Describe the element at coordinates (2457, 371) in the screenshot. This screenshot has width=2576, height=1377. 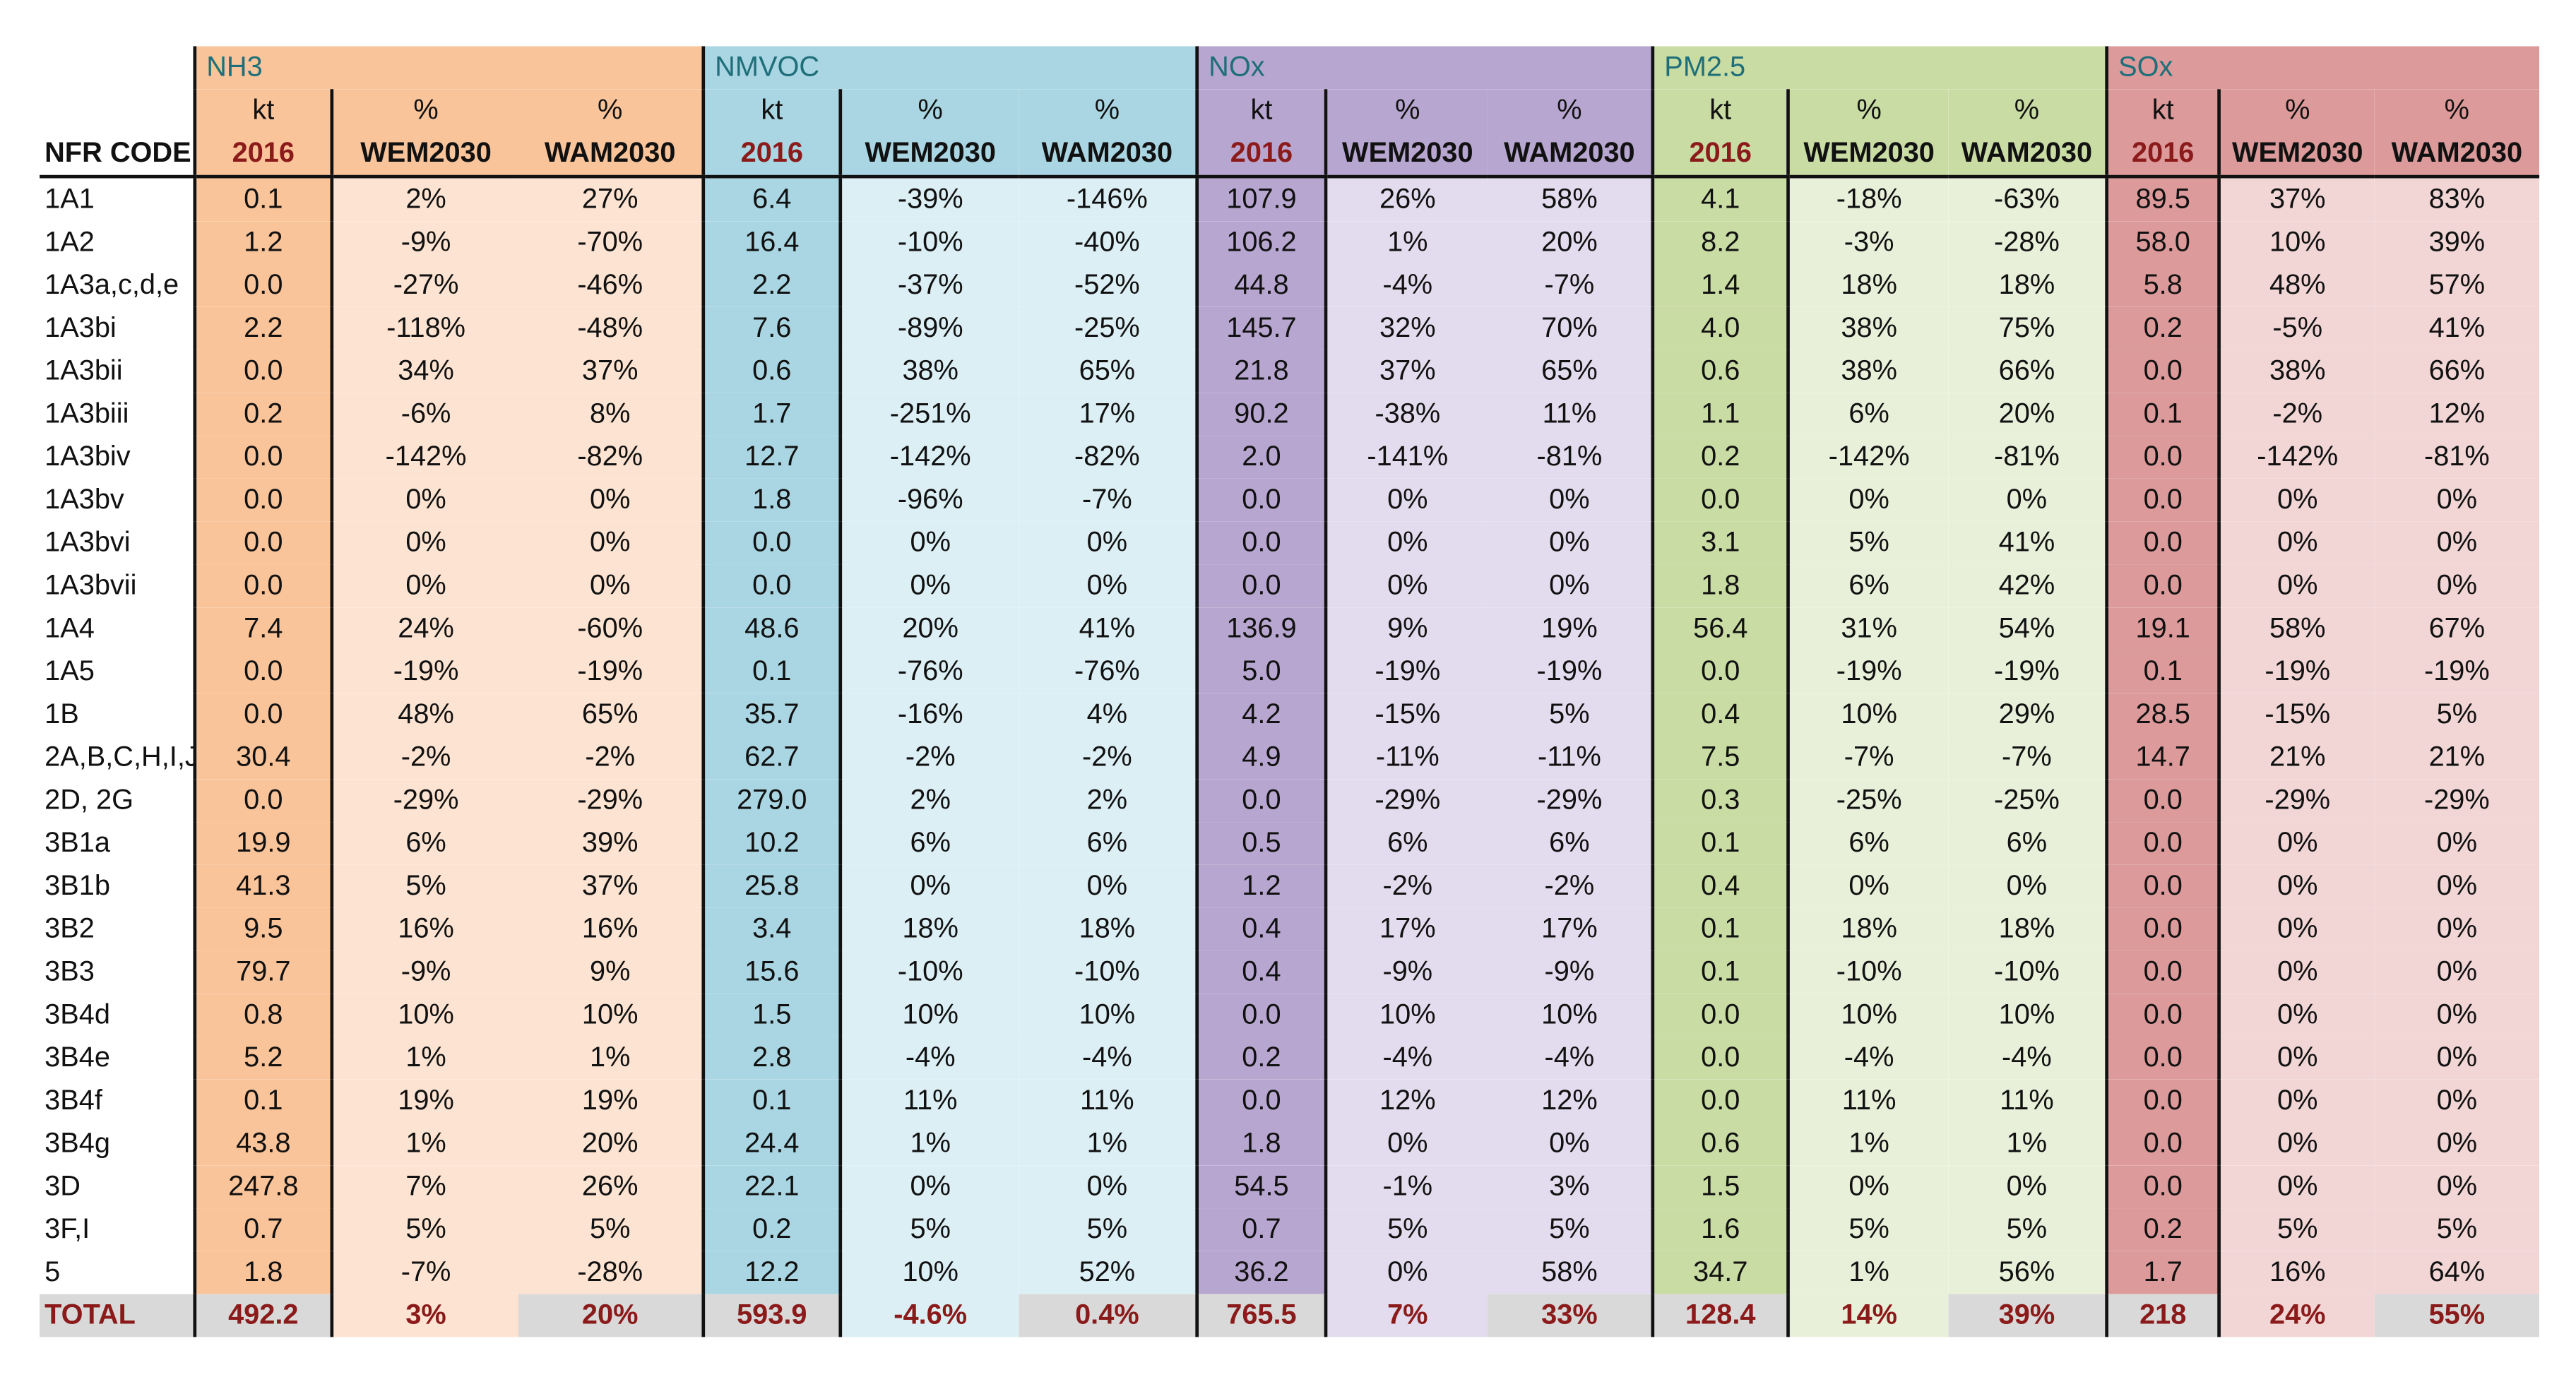
I see `value-cell: 66%` at that location.